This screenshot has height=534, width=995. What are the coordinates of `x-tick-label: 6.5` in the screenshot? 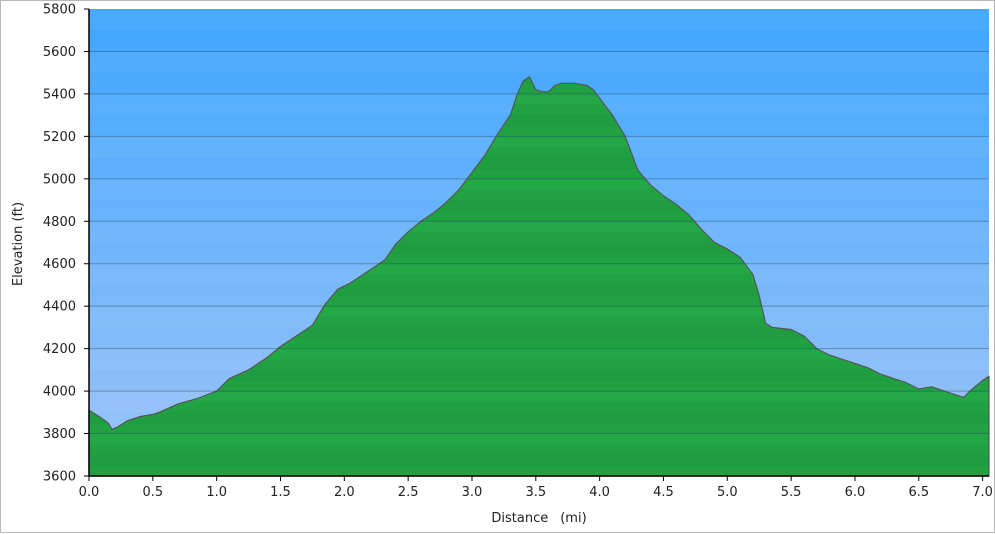 It's located at (918, 492).